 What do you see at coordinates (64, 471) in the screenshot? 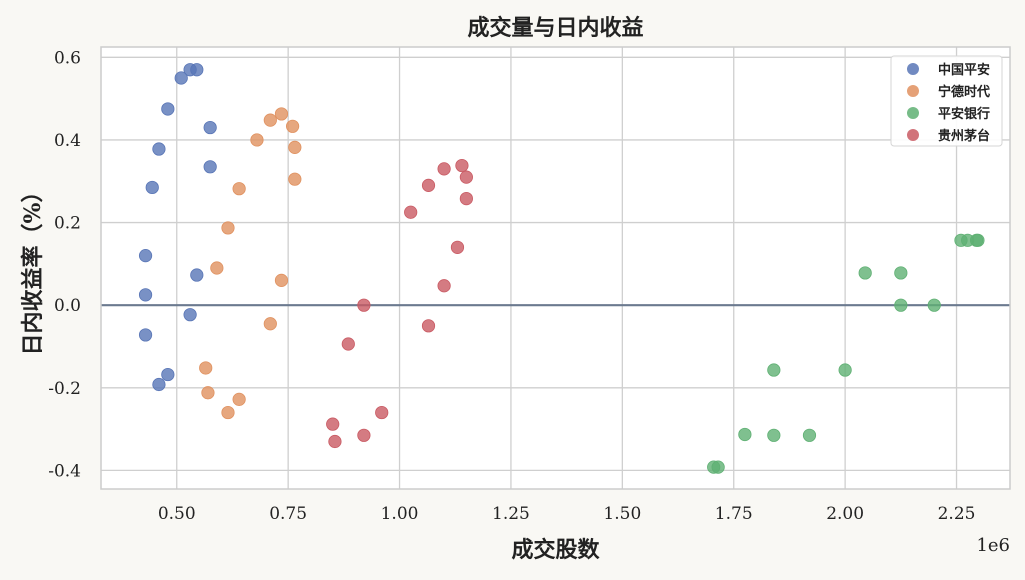
I see `y-tick-label: -0.4` at bounding box center [64, 471].